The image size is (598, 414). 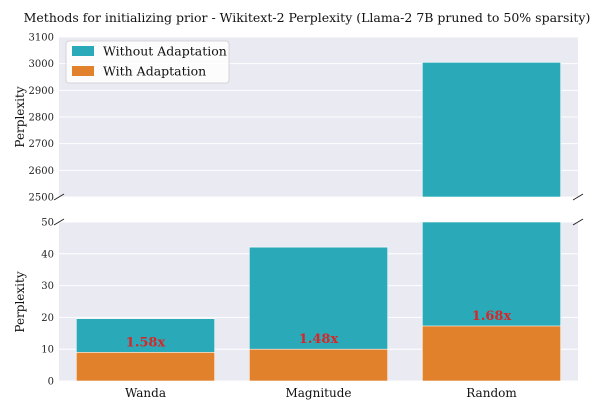 What do you see at coordinates (165, 51) in the screenshot?
I see `legend-label-without-adaptation: Without Adaptation` at bounding box center [165, 51].